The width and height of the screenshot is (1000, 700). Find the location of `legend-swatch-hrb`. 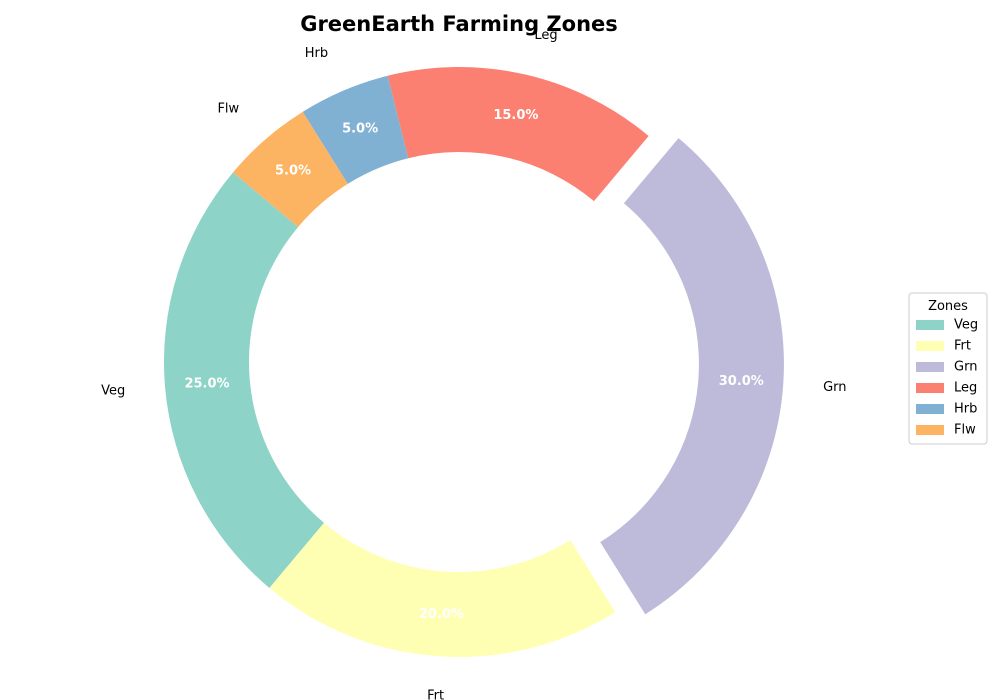

legend-swatch-hrb is located at coordinates (930, 409).